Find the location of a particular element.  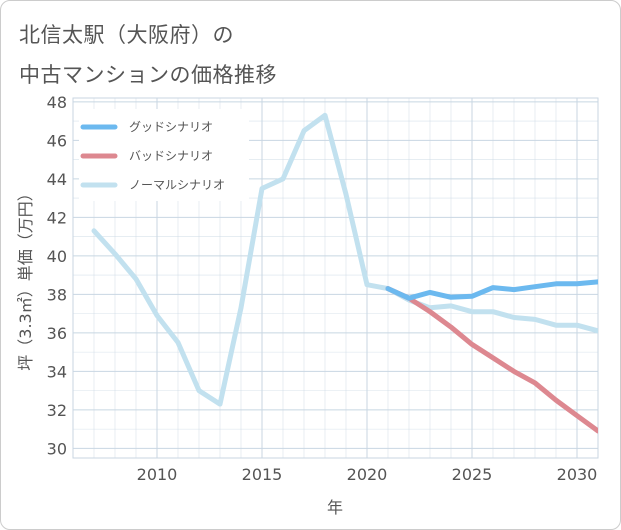

x-tick-label: 2010 is located at coordinates (157, 474).